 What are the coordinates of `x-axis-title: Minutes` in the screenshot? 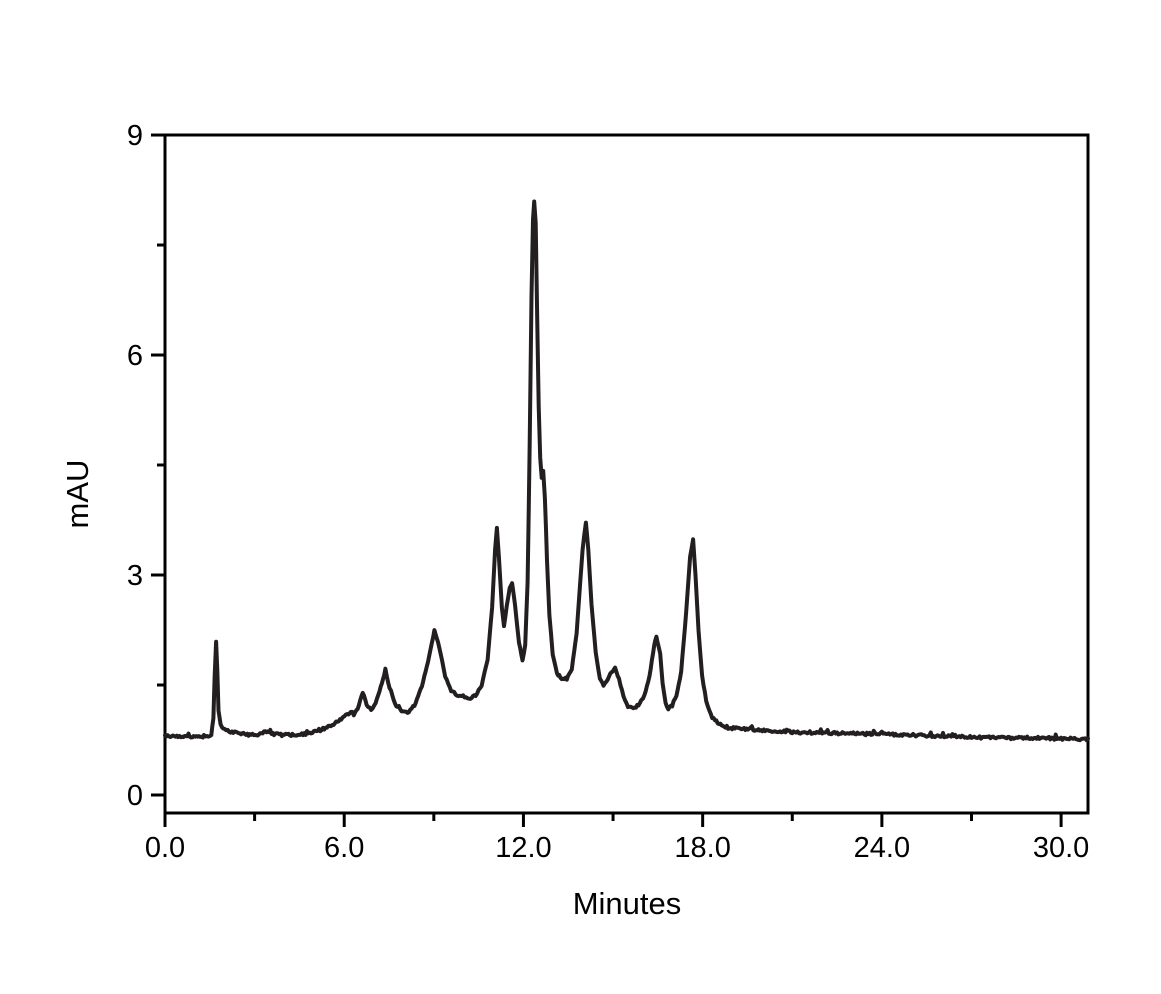 It's located at (627, 903).